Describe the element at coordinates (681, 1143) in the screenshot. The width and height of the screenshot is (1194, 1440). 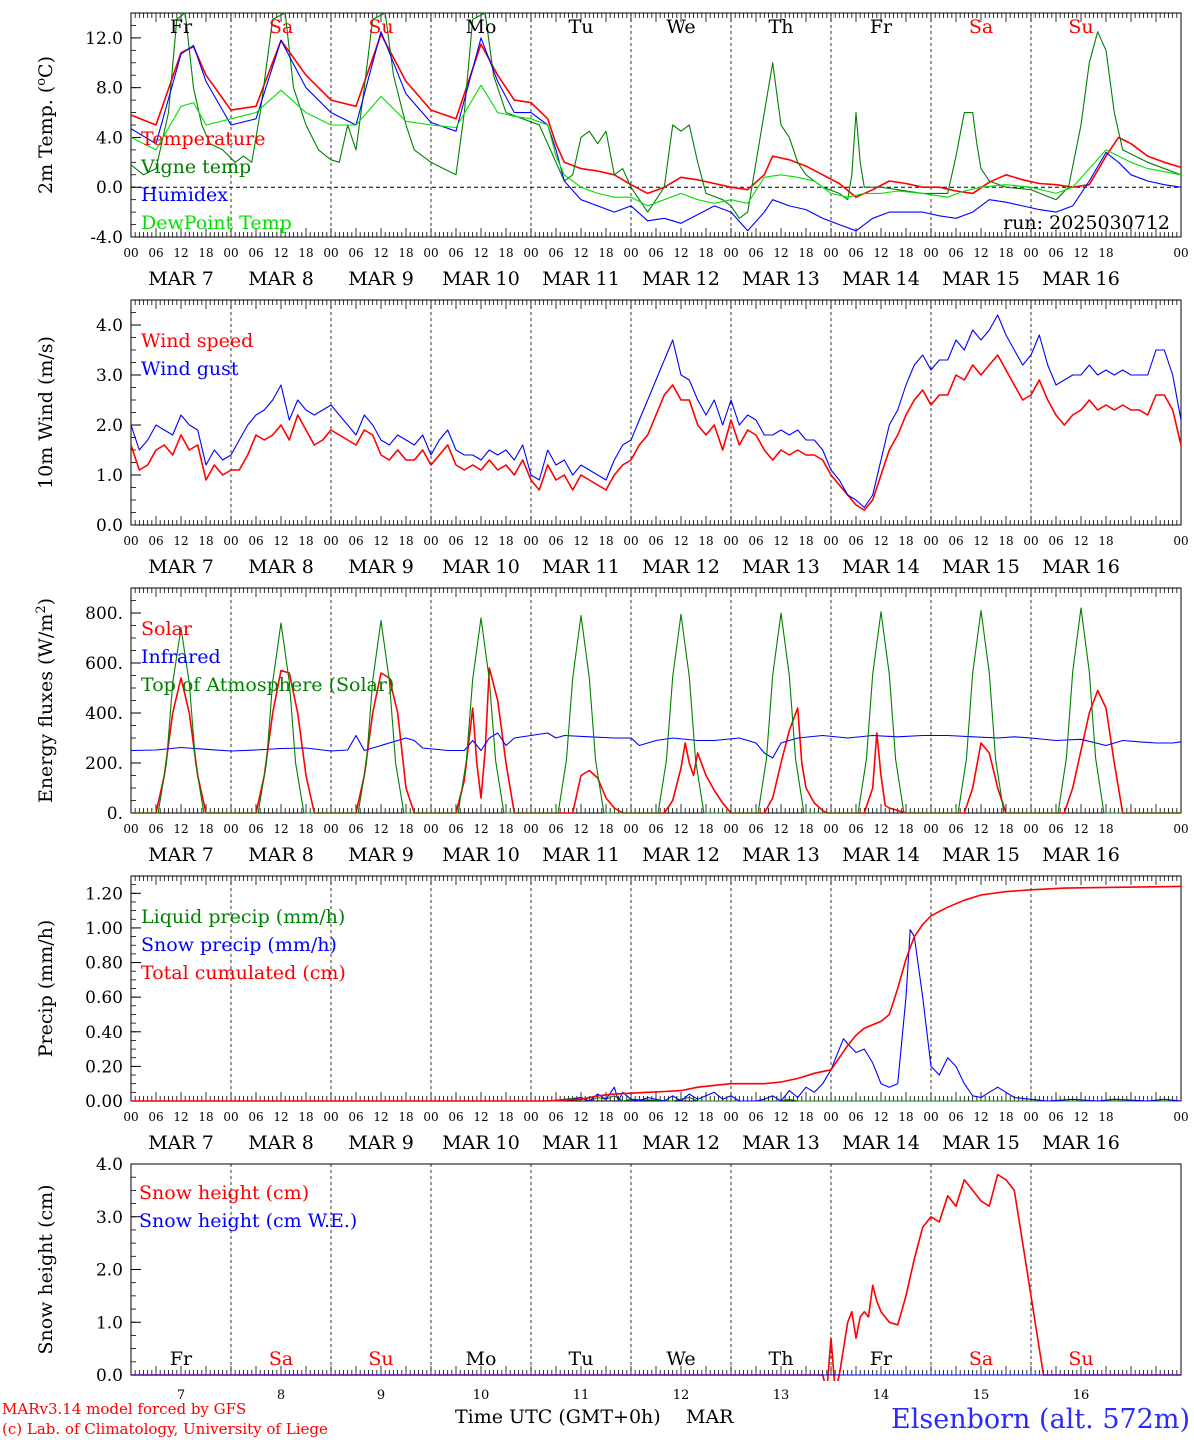
I see `date-label: MAR 12` at that location.